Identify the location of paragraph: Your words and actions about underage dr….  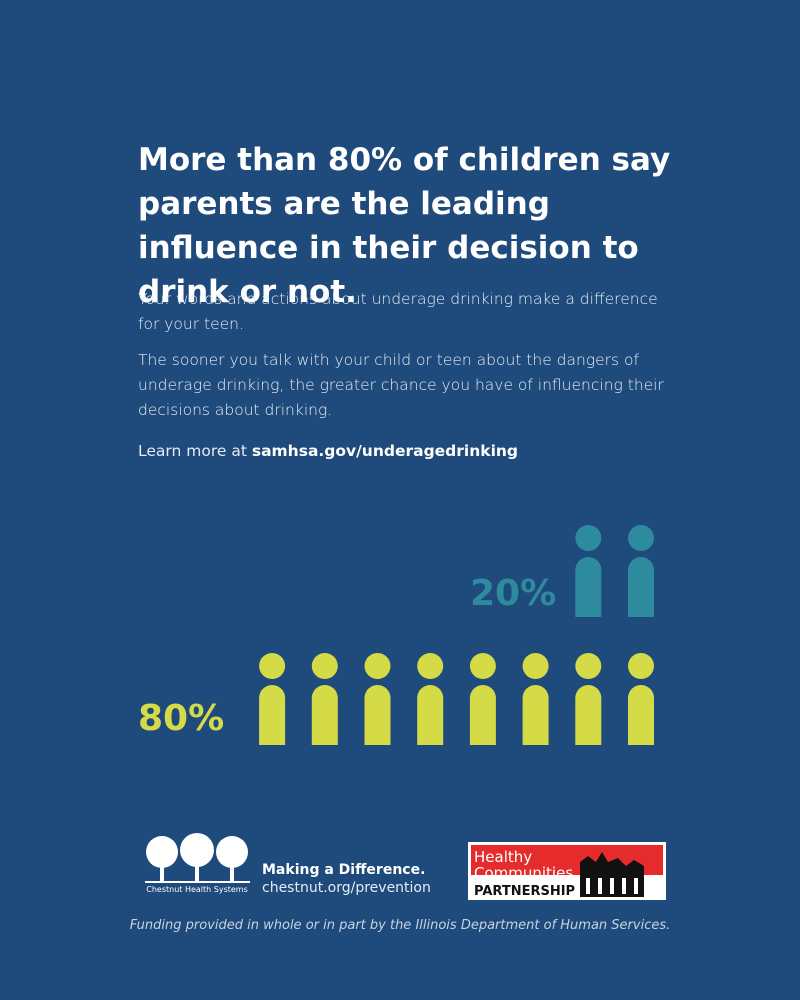
(398, 311).